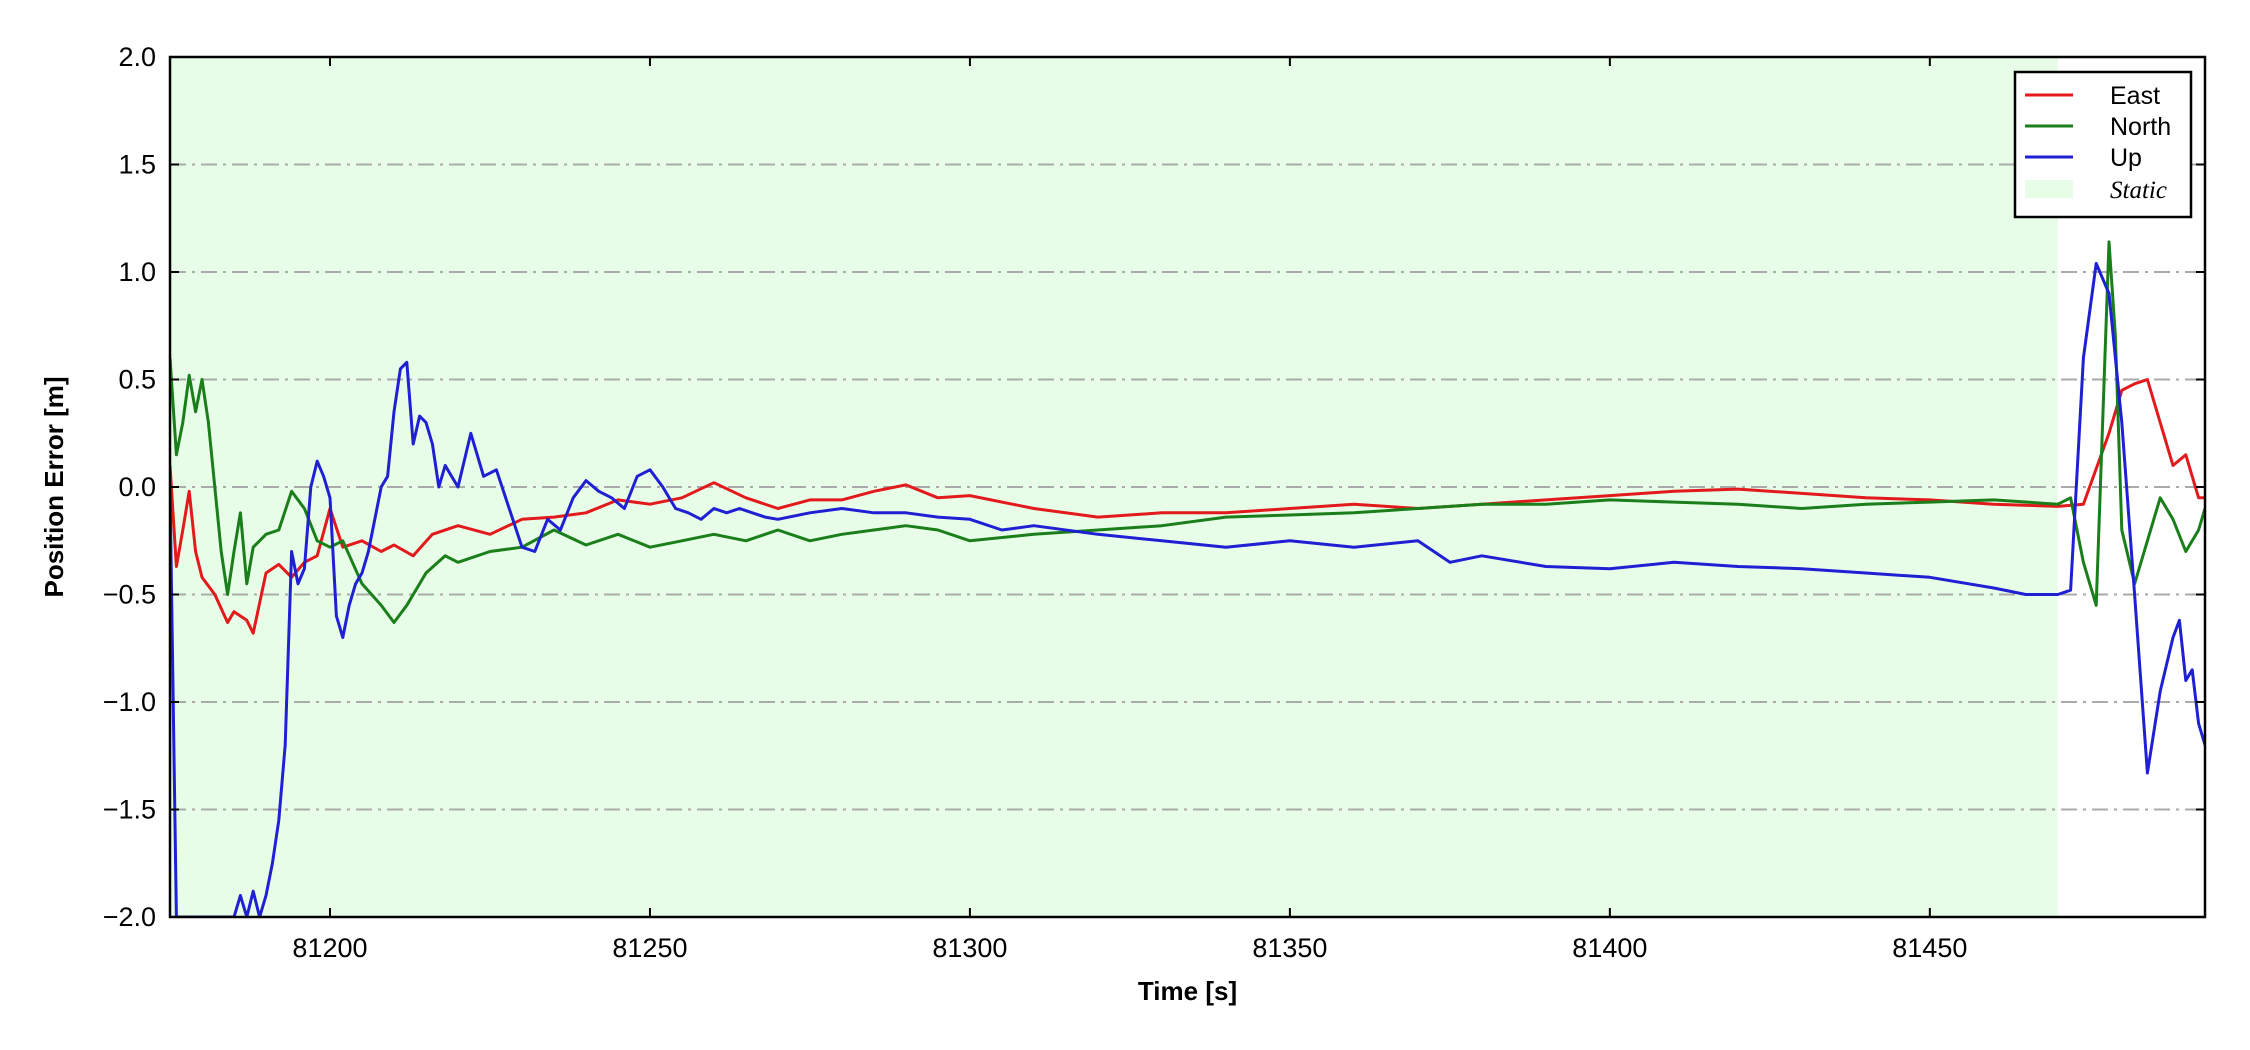  I want to click on y-tick-label: 1.0, so click(137, 272).